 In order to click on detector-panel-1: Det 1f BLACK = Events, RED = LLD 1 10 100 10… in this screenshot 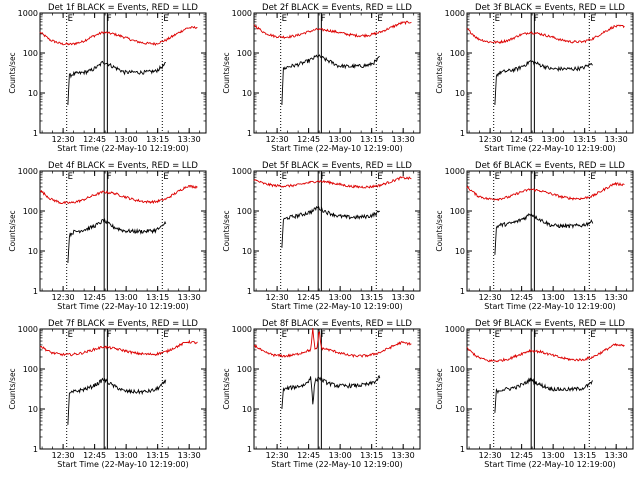, I will do `click(107, 78)`.